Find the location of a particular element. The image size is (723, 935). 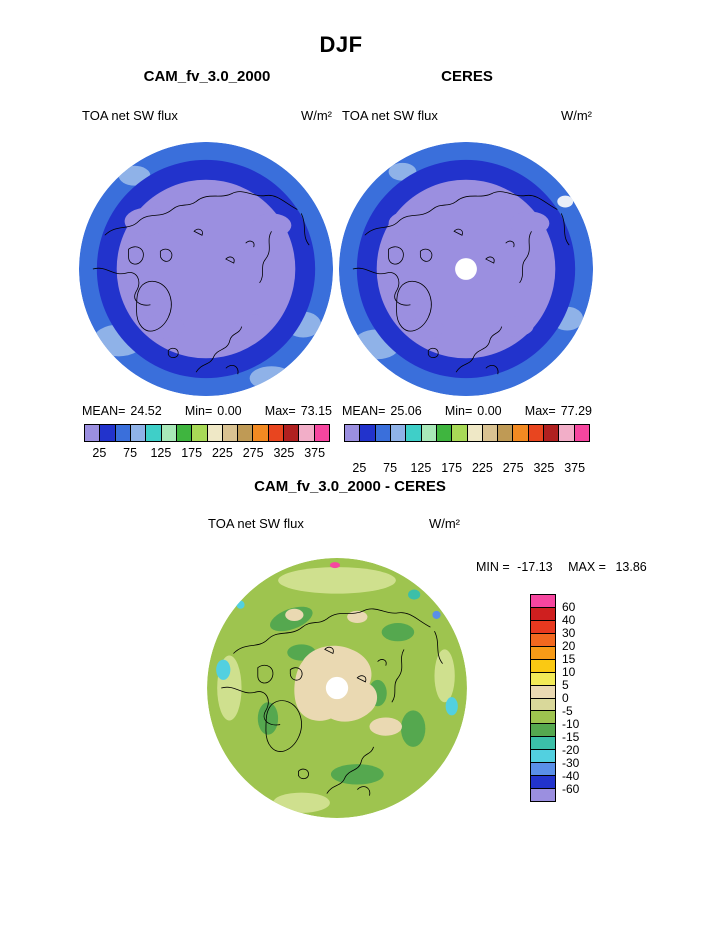

diff-legend-colorbar is located at coordinates (543, 698).